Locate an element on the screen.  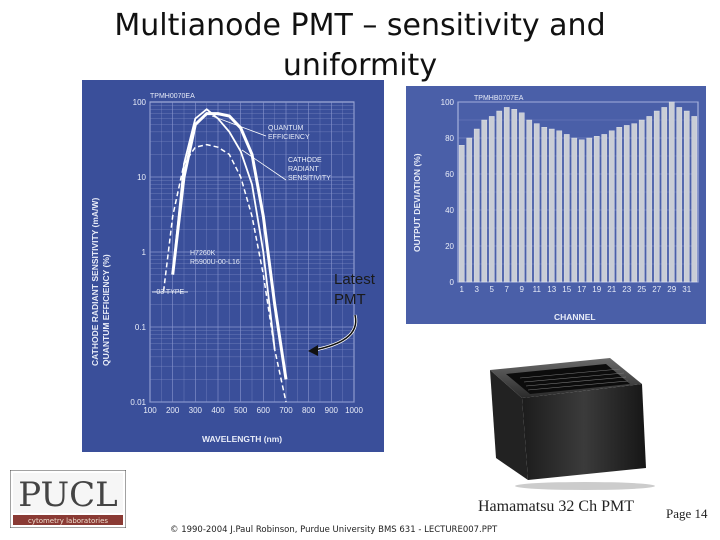
x-tick-label: 5 is located at coordinates (492, 289).